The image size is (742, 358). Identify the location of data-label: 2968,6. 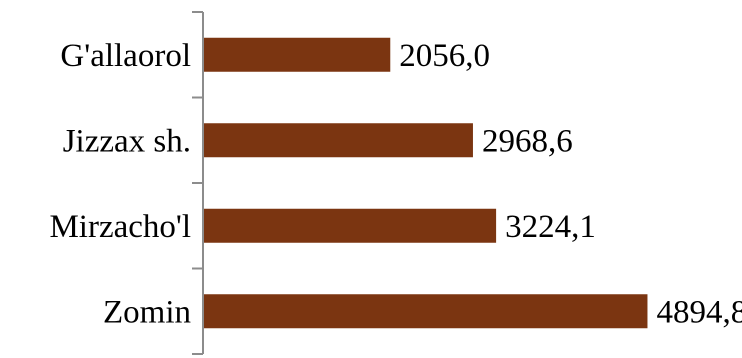
(527, 141).